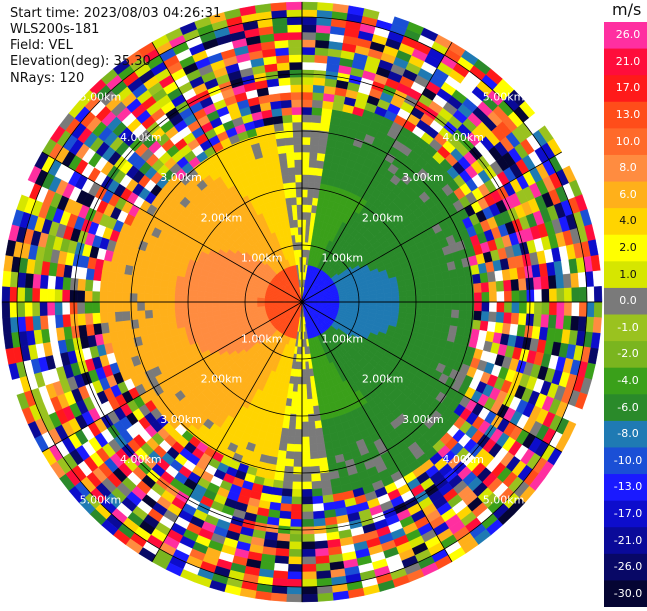 The height and width of the screenshot is (611, 647). What do you see at coordinates (626, 9) in the screenshot?
I see `colorbar-title: m/s` at bounding box center [626, 9].